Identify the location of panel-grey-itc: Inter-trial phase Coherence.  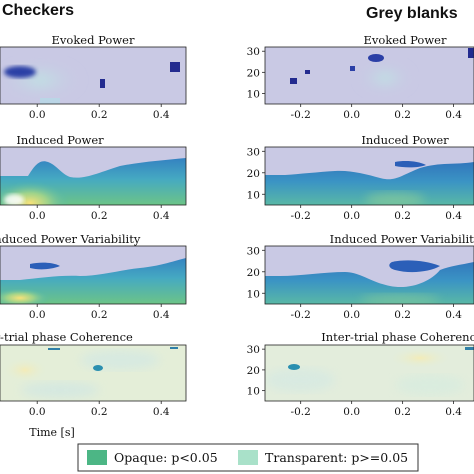
(369, 366).